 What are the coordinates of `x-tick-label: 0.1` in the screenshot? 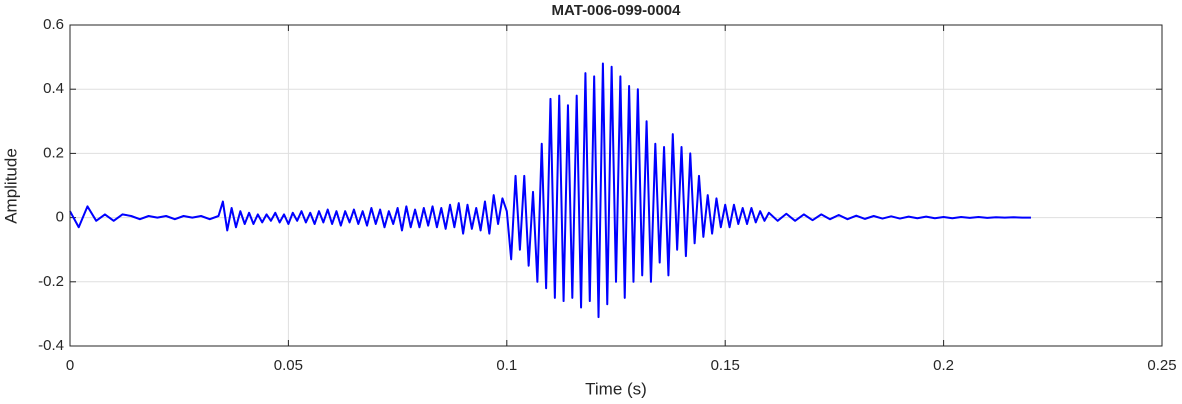 It's located at (506, 365).